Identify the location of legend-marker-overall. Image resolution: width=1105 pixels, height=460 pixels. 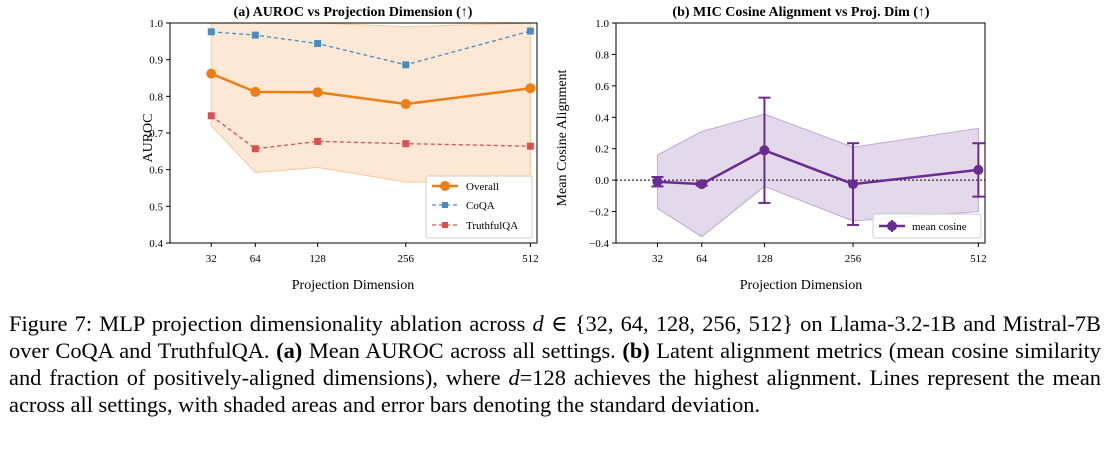
(445, 186).